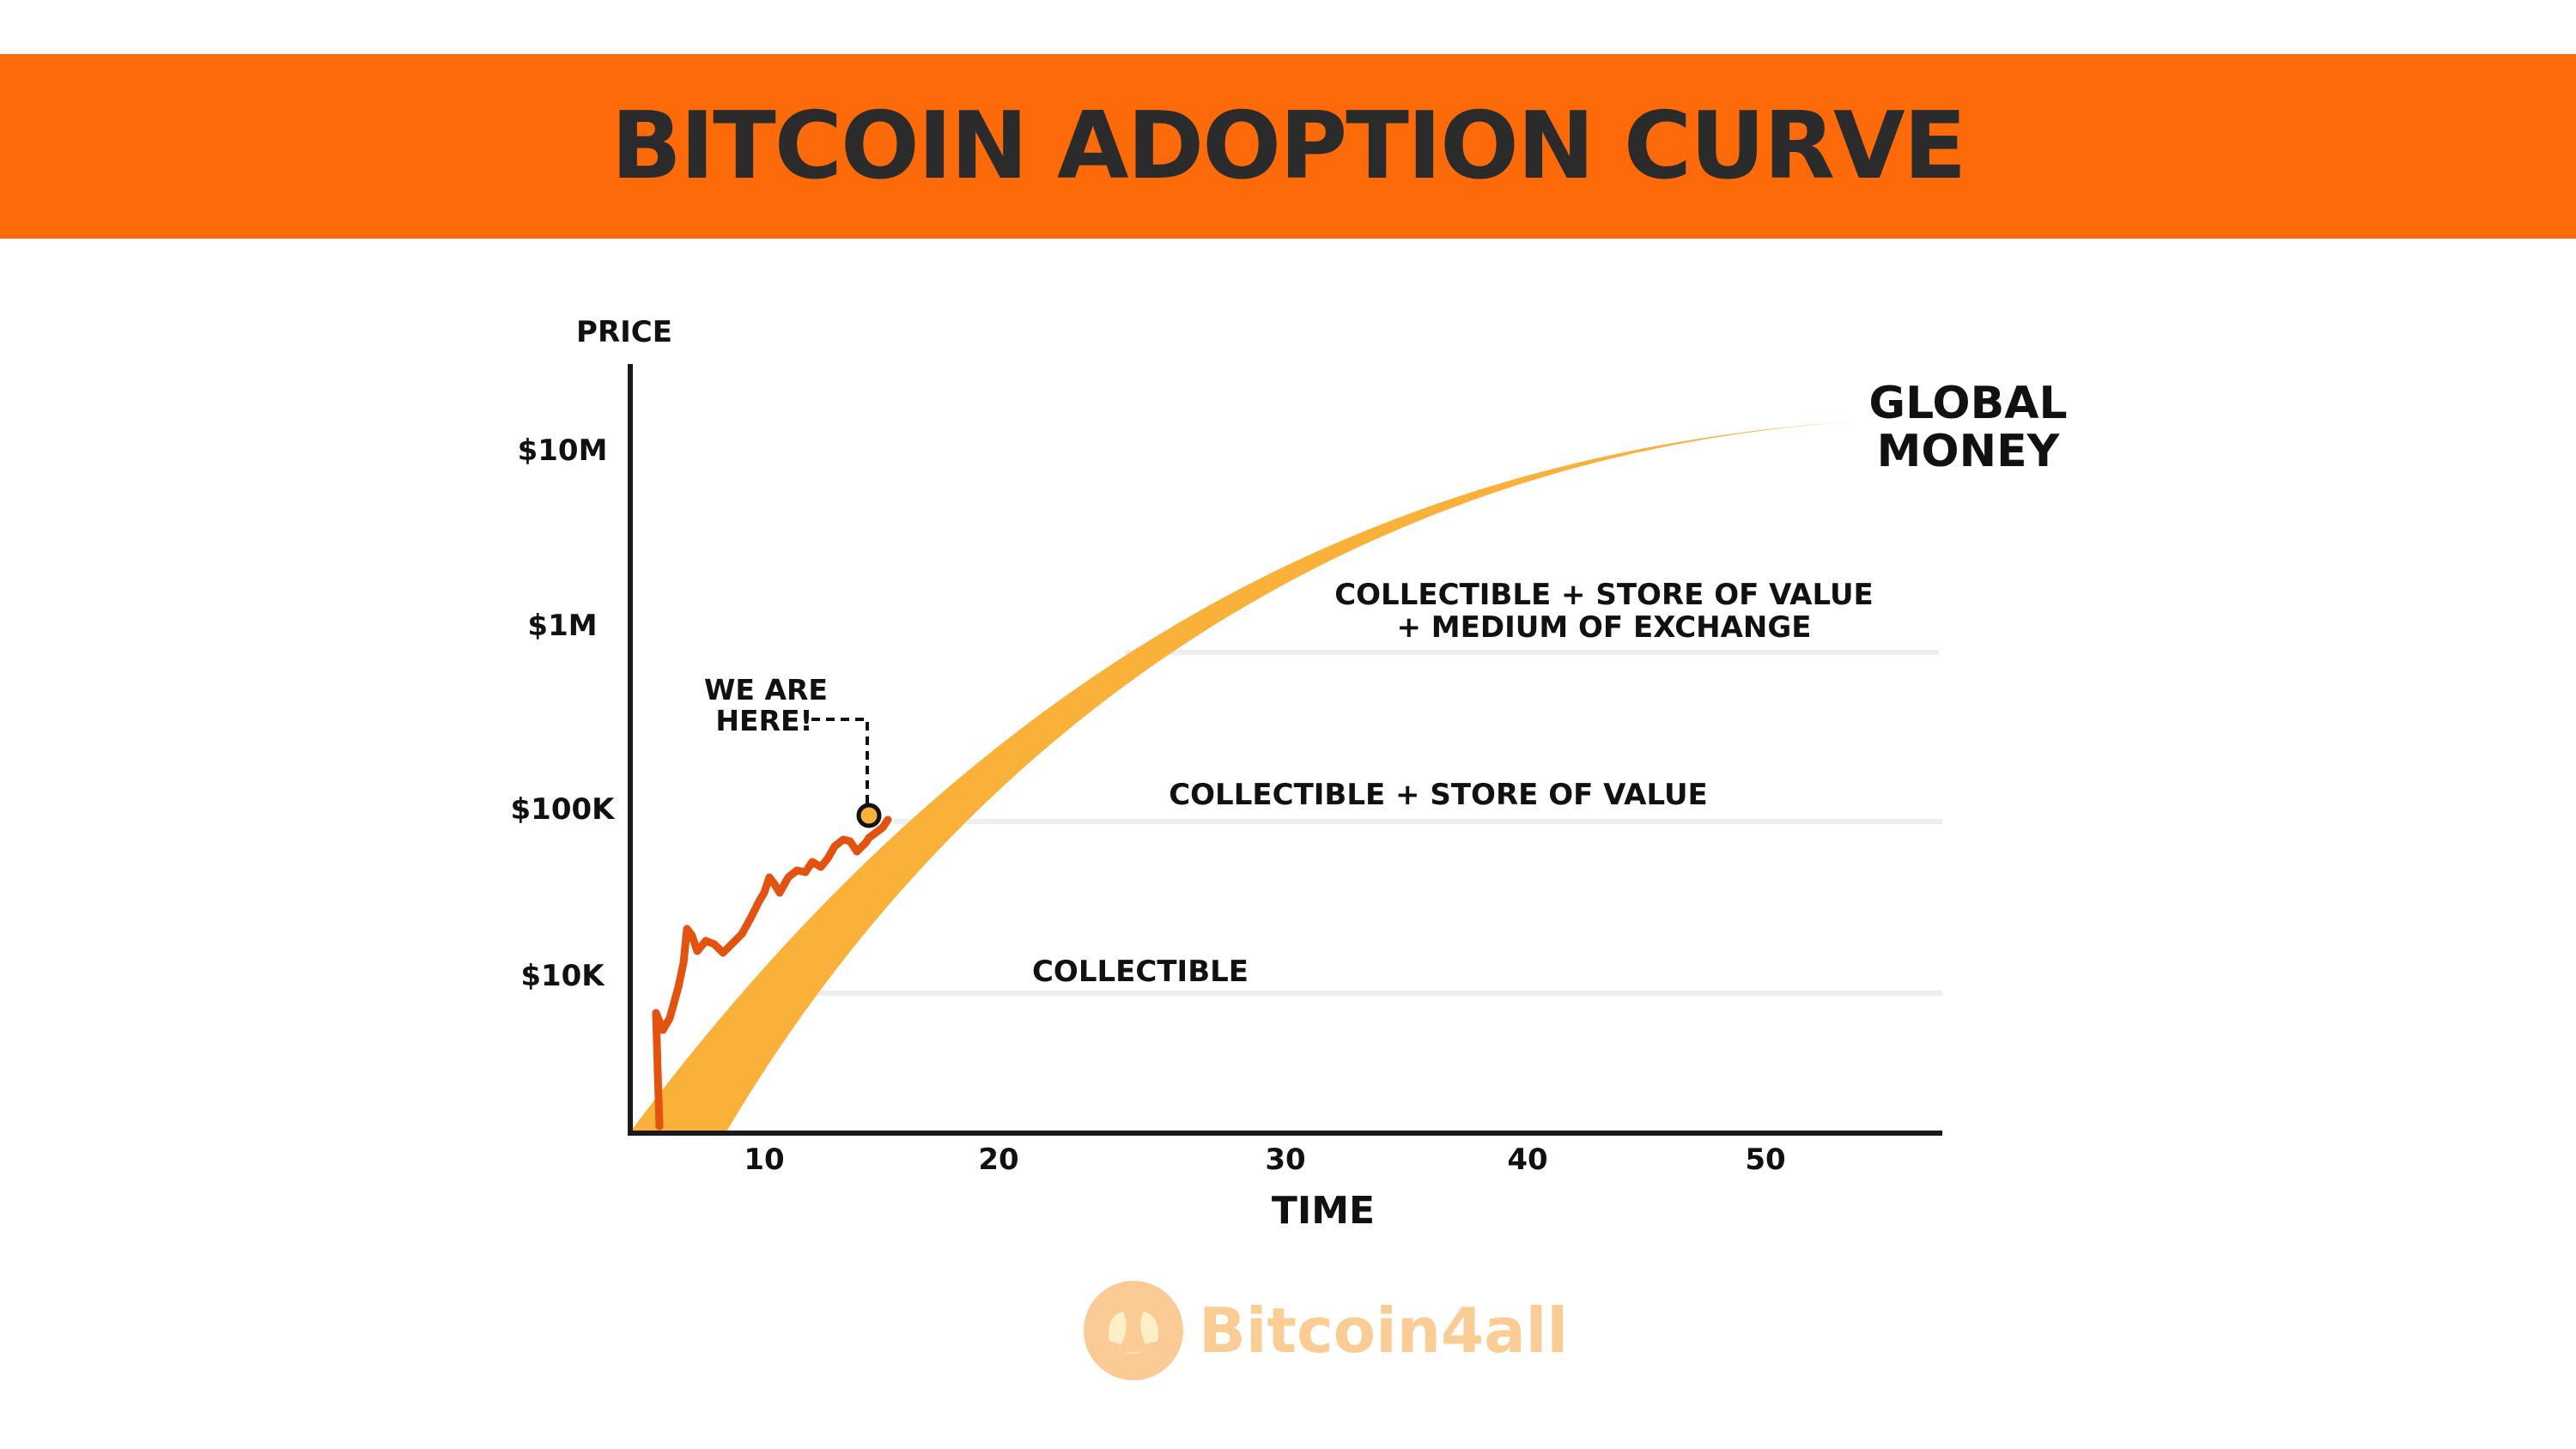  I want to click on phase-label-medium-of-exchange-line1: COLLECTIBLE + STORE OF VALUE, so click(1604, 595).